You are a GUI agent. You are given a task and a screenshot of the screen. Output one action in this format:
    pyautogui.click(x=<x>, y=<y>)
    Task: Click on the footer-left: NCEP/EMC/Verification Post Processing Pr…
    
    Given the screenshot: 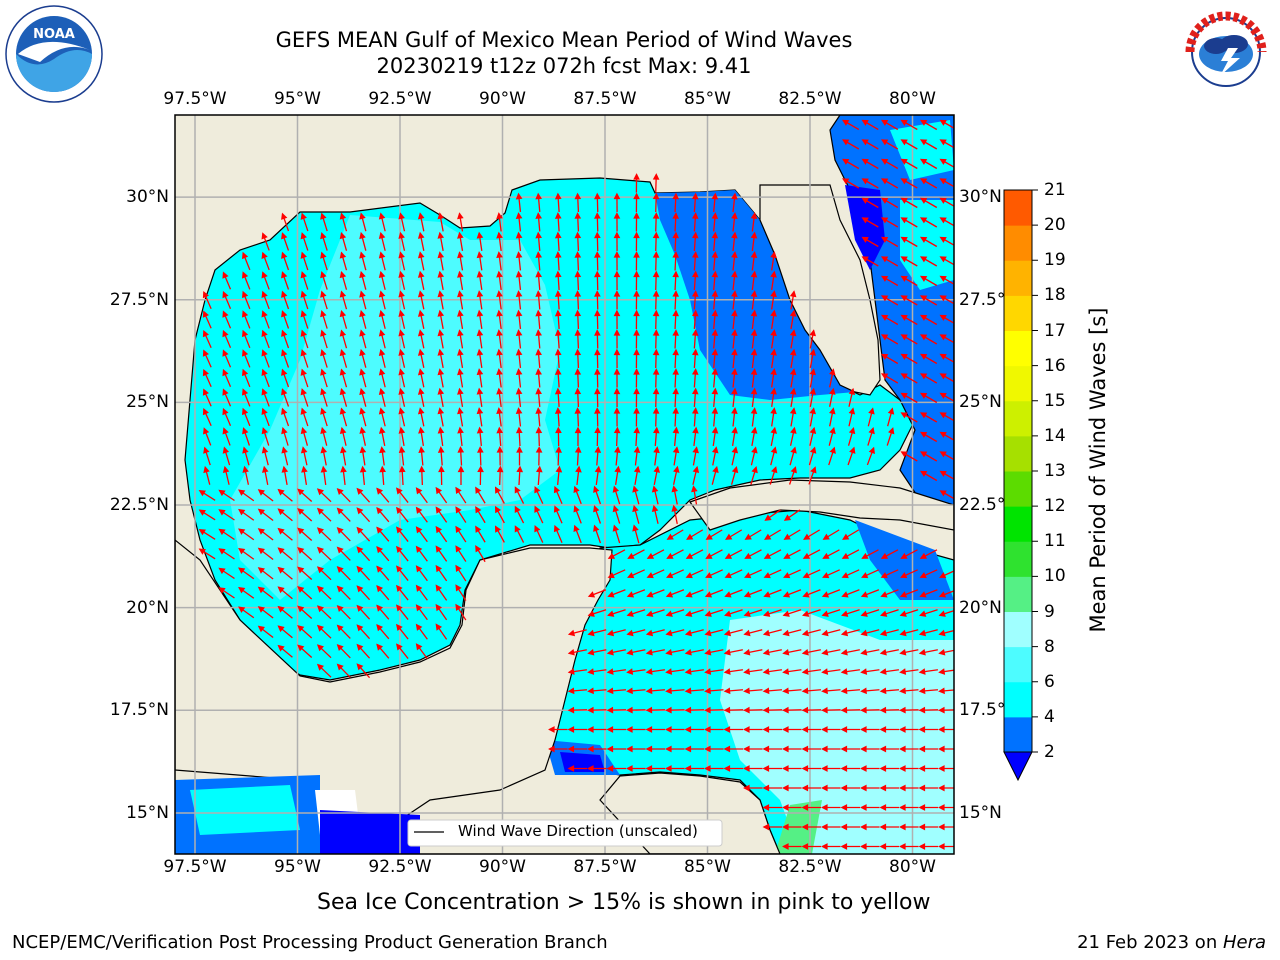 What is the action you would take?
    pyautogui.click(x=310, y=942)
    